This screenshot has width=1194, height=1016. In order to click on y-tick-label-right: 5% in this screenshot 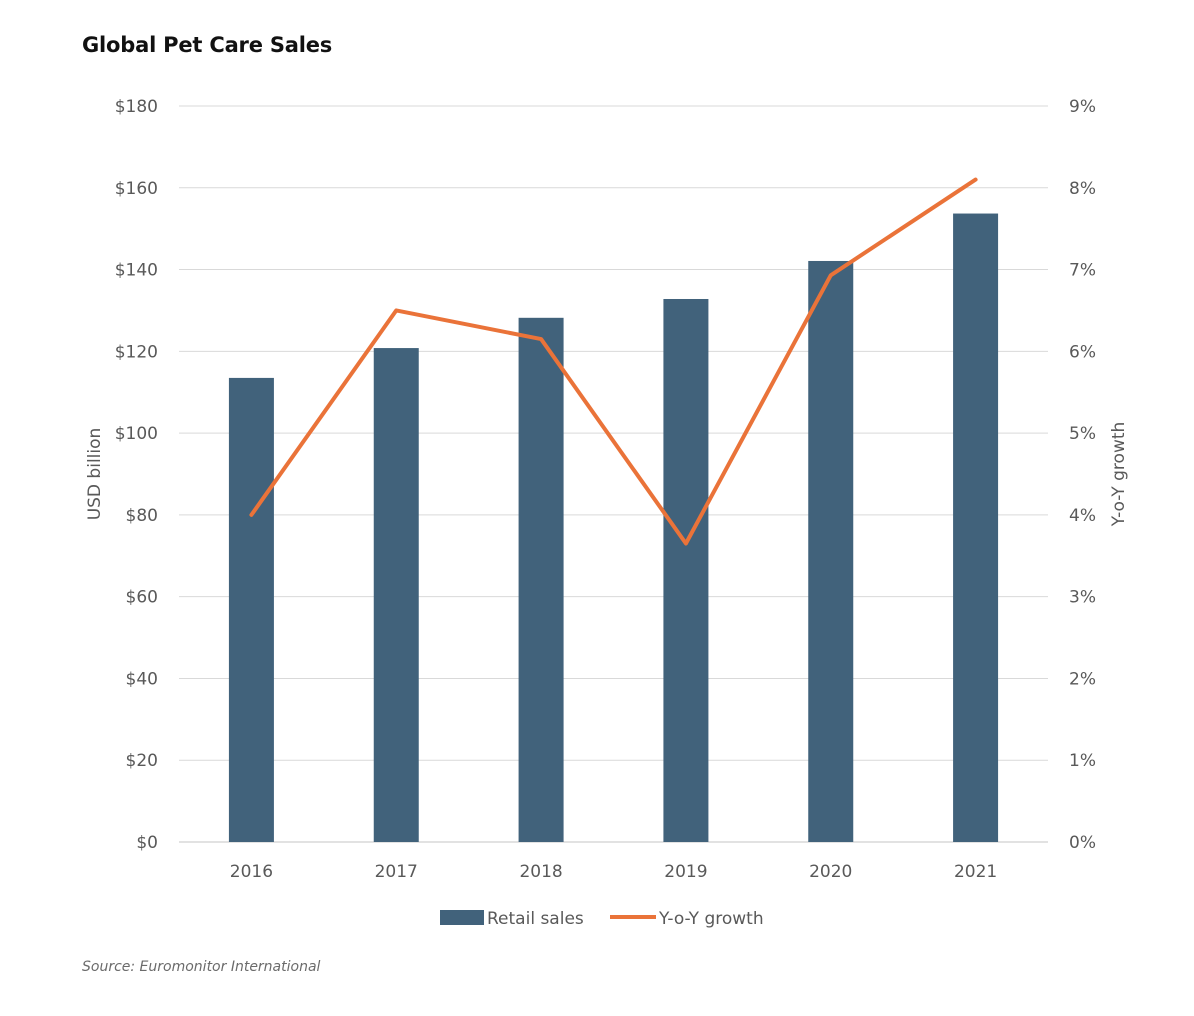, I will do `click(1082, 434)`.